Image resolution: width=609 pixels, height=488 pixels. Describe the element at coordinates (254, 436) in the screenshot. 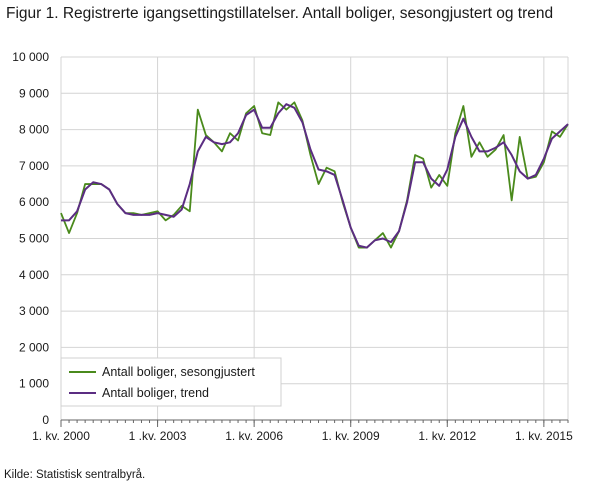

I see `x-tick-label: 1. kv. 2006` at that location.